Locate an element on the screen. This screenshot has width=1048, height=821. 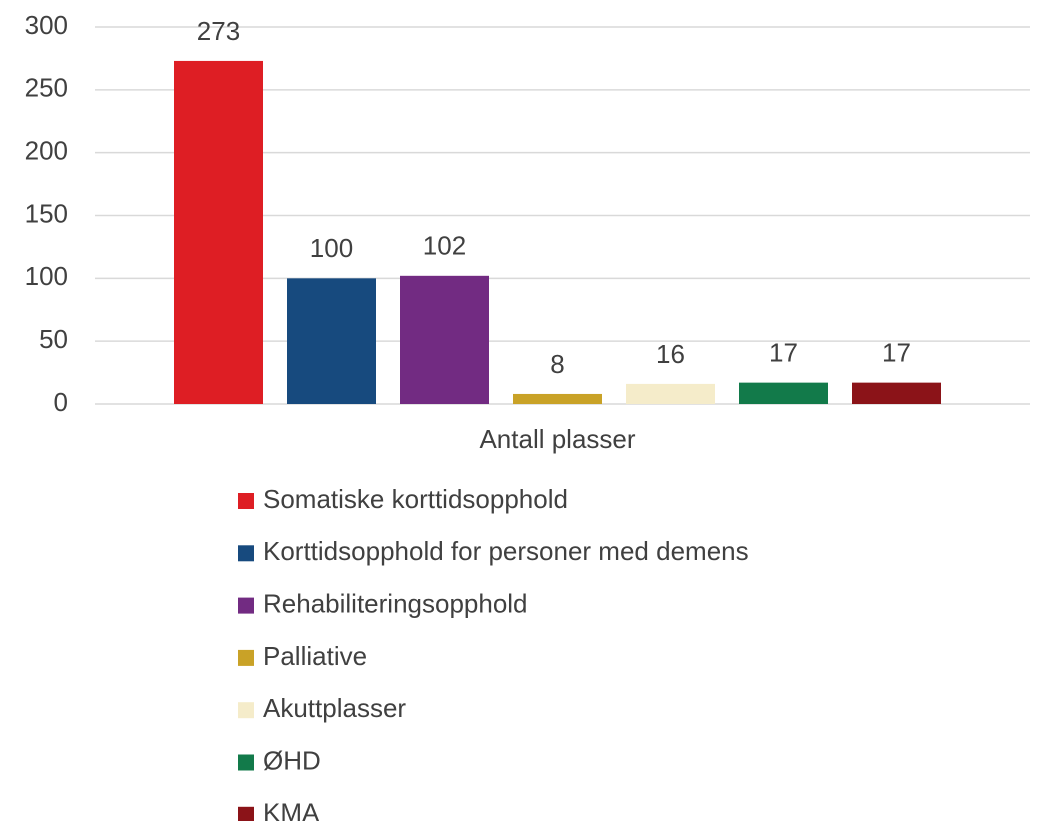
y-tick-label: 100 is located at coordinates (46, 276).